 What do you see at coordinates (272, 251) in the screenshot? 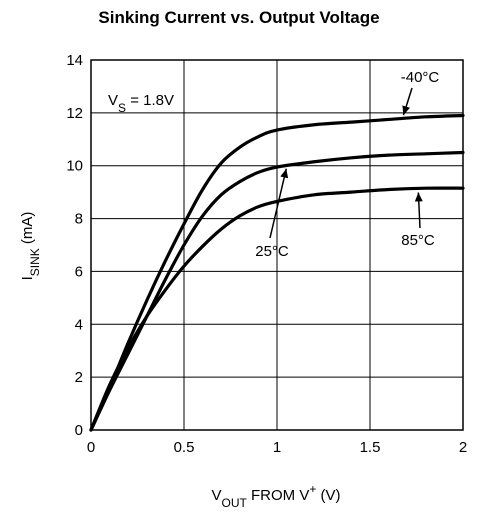
I see `annotation-label: 25°C` at bounding box center [272, 251].